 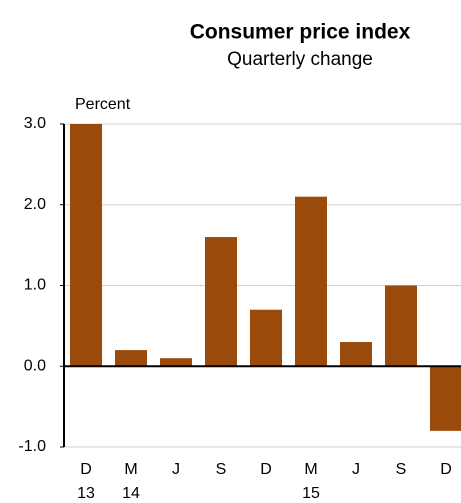 I want to click on x-tick-year: 14, so click(x=131, y=493).